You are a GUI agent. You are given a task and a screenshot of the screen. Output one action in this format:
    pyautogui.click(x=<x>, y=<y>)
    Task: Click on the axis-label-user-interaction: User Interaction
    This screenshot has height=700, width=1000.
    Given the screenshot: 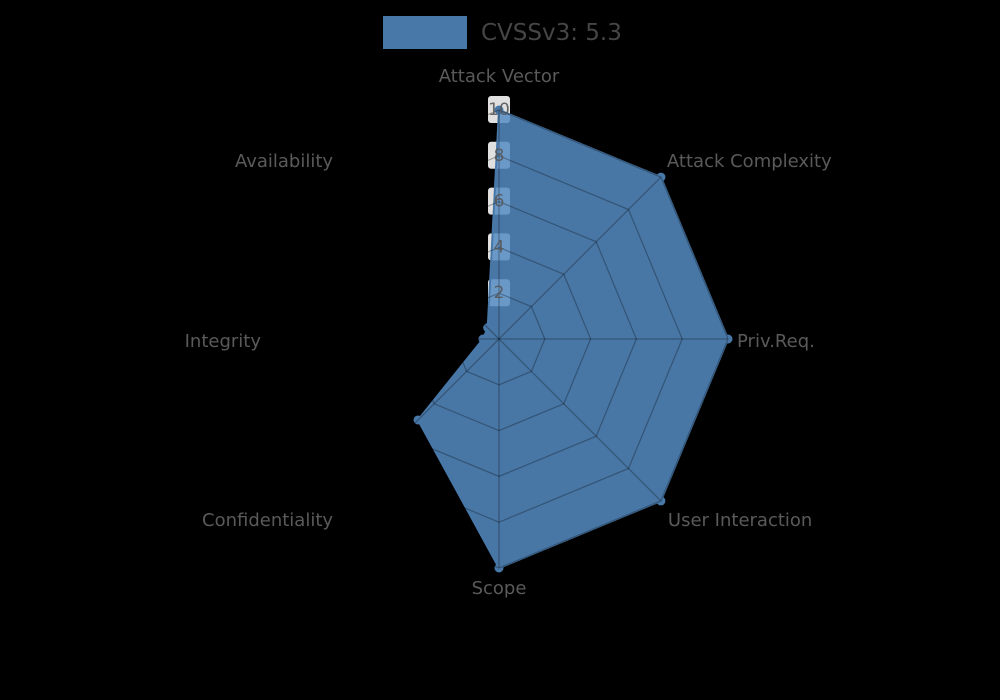 What is the action you would take?
    pyautogui.click(x=740, y=520)
    